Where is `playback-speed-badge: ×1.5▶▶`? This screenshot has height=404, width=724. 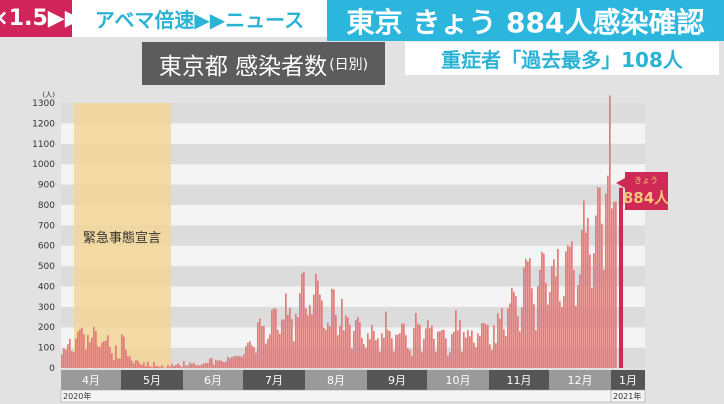 playback-speed-badge: ×1.5▶▶ is located at coordinates (41, 18).